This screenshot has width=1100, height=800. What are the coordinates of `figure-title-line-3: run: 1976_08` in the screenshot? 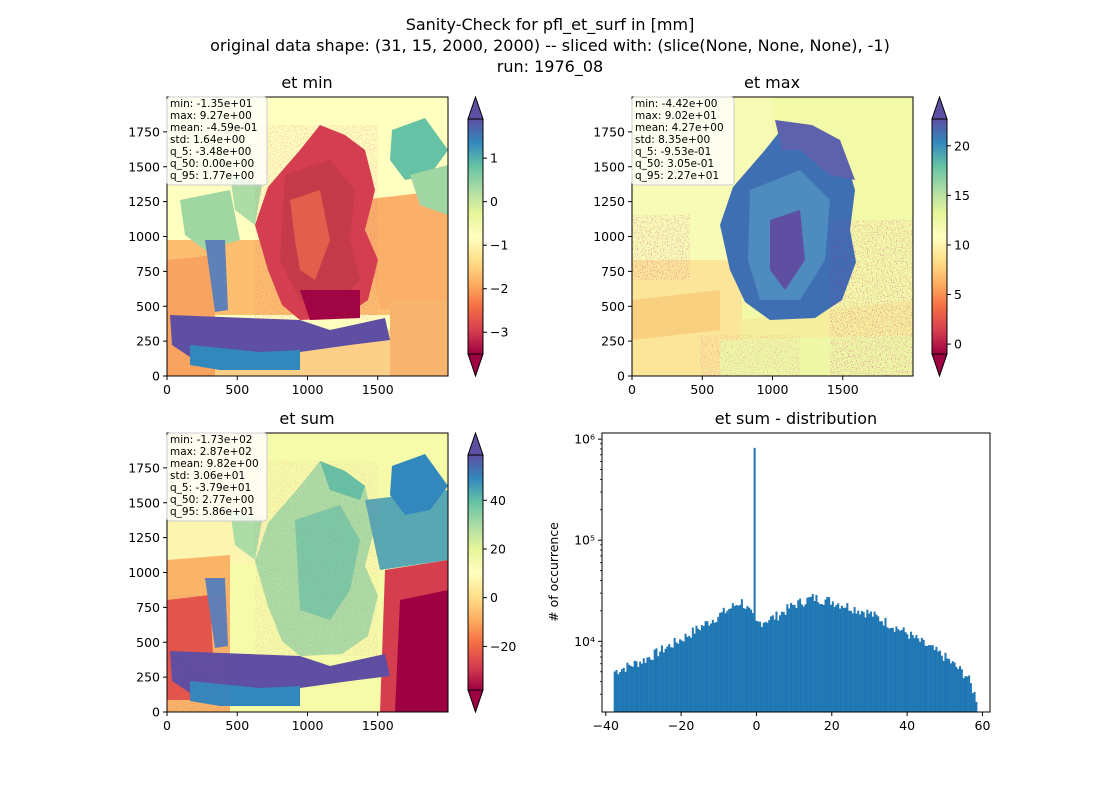 It's located at (550, 67).